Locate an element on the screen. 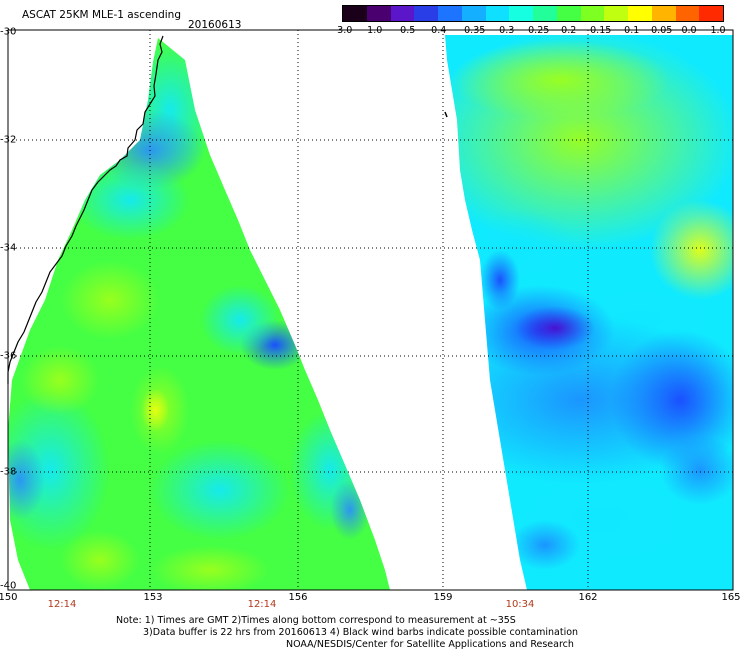 The height and width of the screenshot is (651, 740). lat-label: -30 is located at coordinates (8, 32).